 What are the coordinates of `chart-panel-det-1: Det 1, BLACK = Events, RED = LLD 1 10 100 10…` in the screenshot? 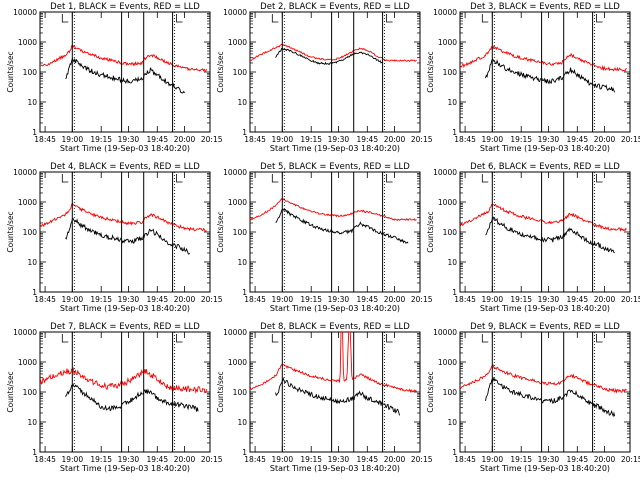 It's located at (114, 77).